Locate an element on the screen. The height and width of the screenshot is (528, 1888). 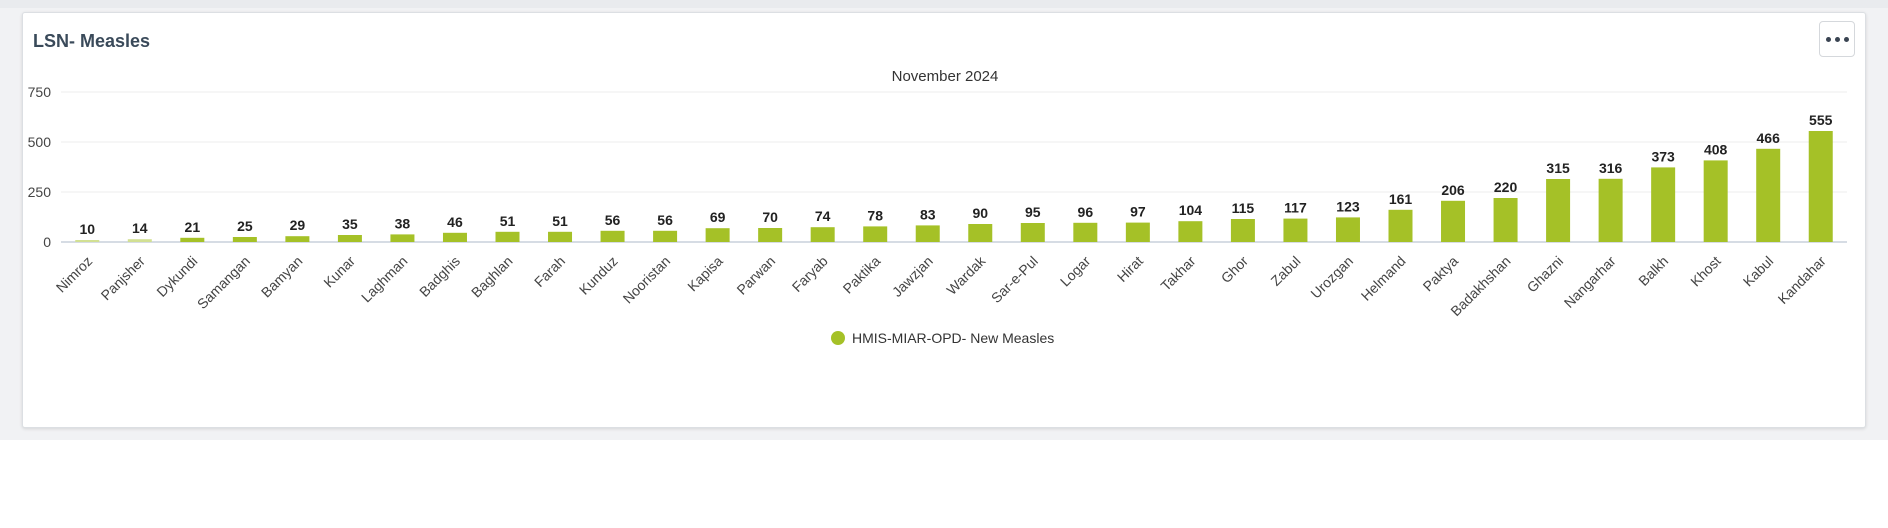
y-tick-label: 750 is located at coordinates (40, 92).